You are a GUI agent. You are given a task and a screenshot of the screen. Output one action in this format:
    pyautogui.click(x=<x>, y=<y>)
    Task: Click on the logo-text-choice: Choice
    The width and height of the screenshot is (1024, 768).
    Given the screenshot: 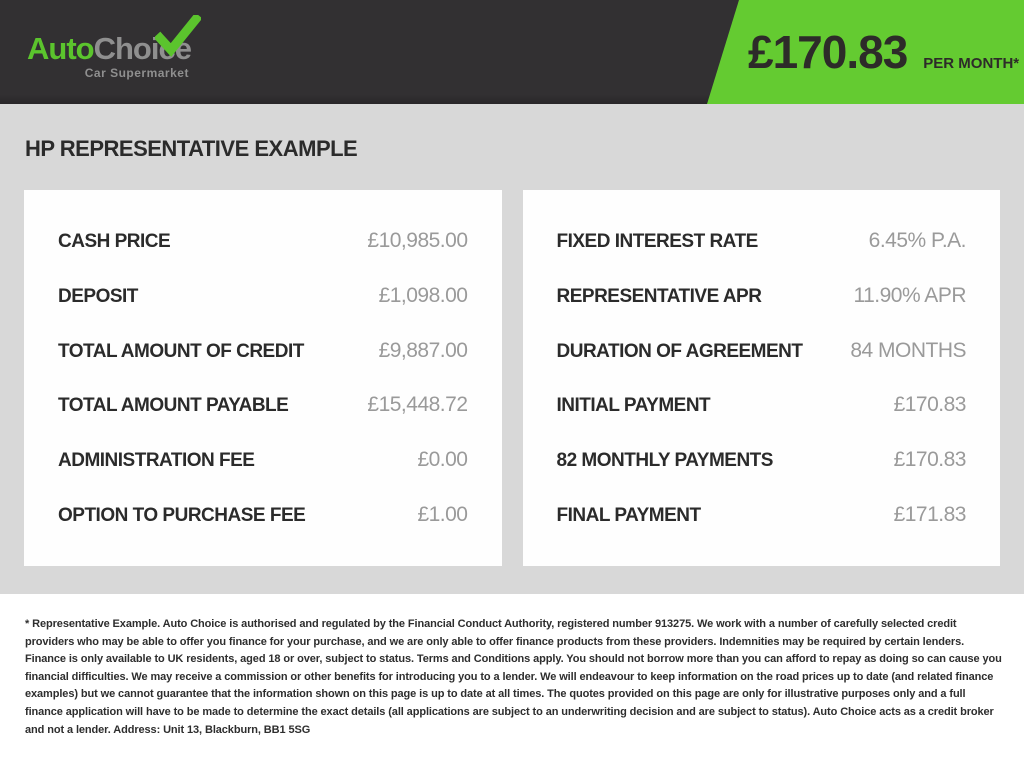 What is the action you would take?
    pyautogui.click(x=147, y=40)
    